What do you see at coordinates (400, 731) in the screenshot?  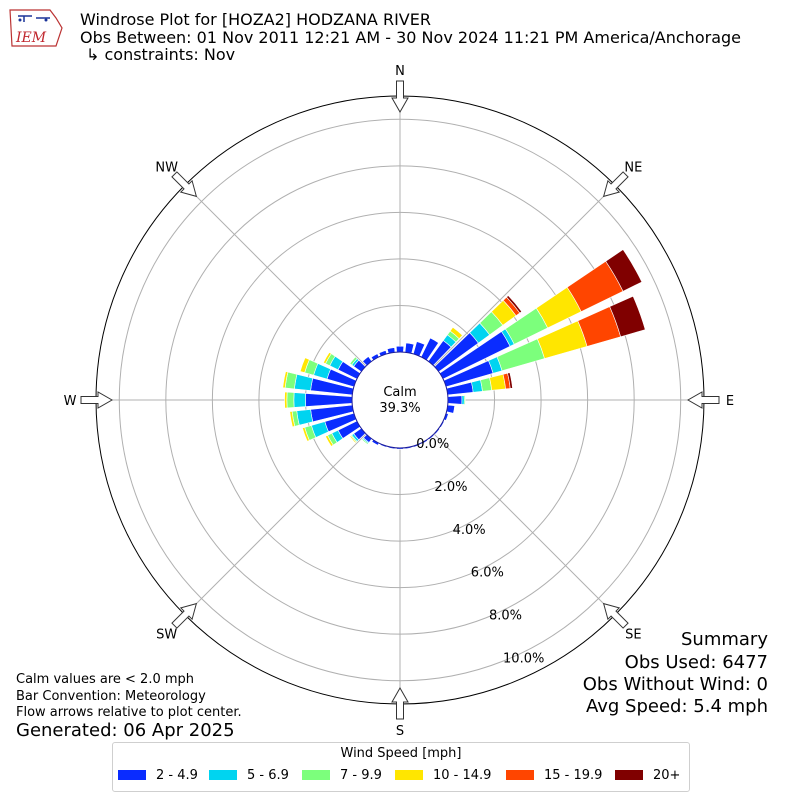 I see `compass-label-s: S` at bounding box center [400, 731].